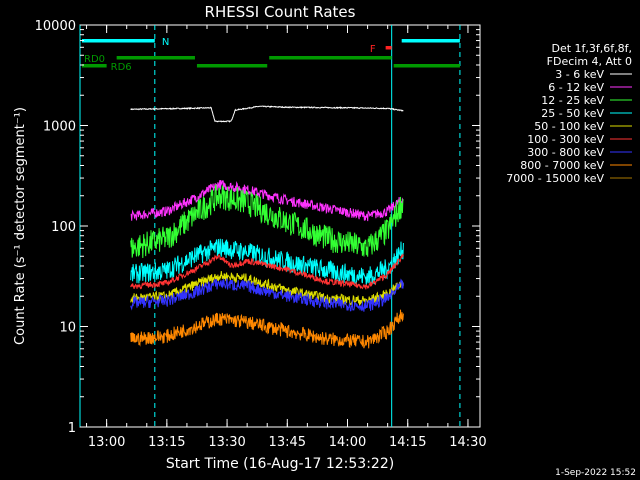  Describe the element at coordinates (562, 165) in the screenshot. I see `legend-entry-label: 800 - 7000 keV` at that location.